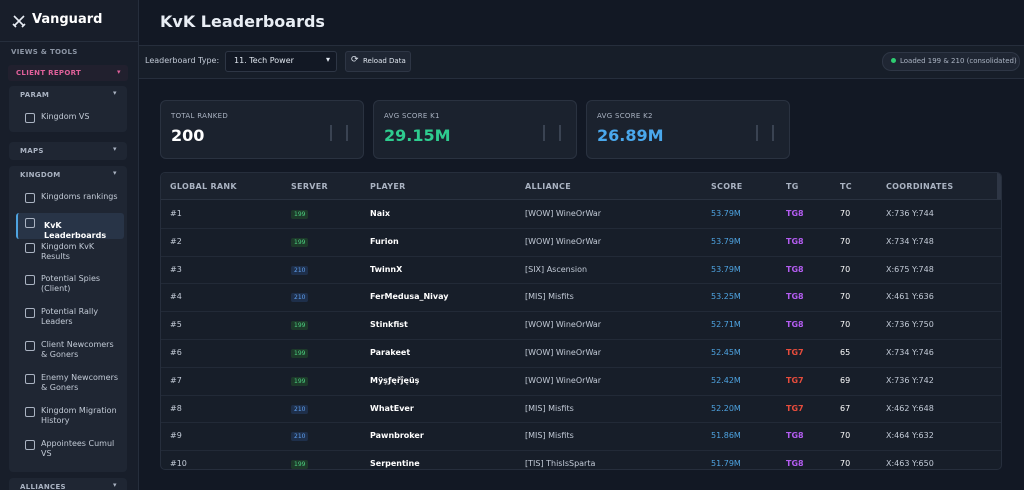  What do you see at coordinates (384, 61) in the screenshot?
I see `reload-label: Reload Data` at bounding box center [384, 61].